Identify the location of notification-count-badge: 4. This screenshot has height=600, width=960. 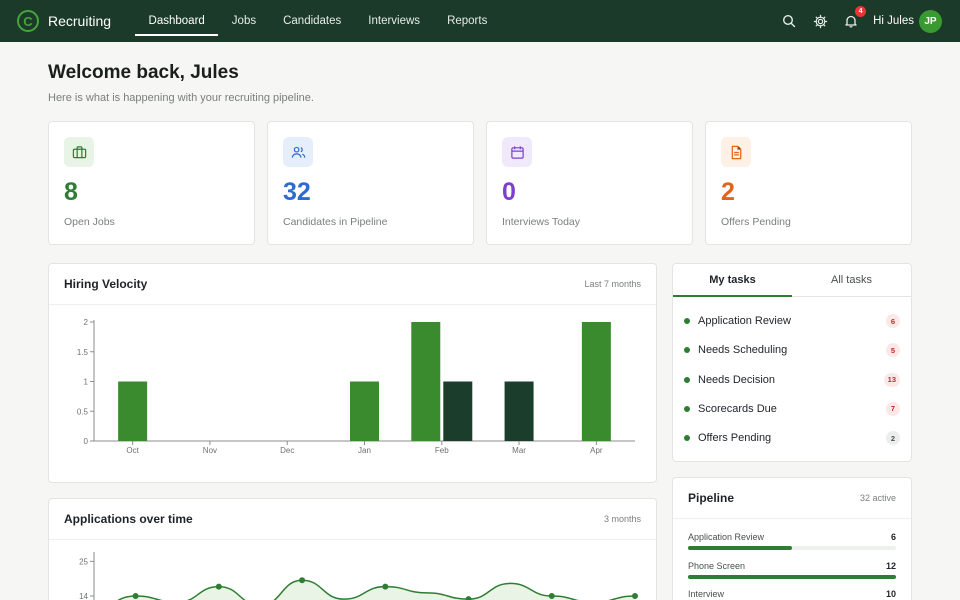
(861, 11).